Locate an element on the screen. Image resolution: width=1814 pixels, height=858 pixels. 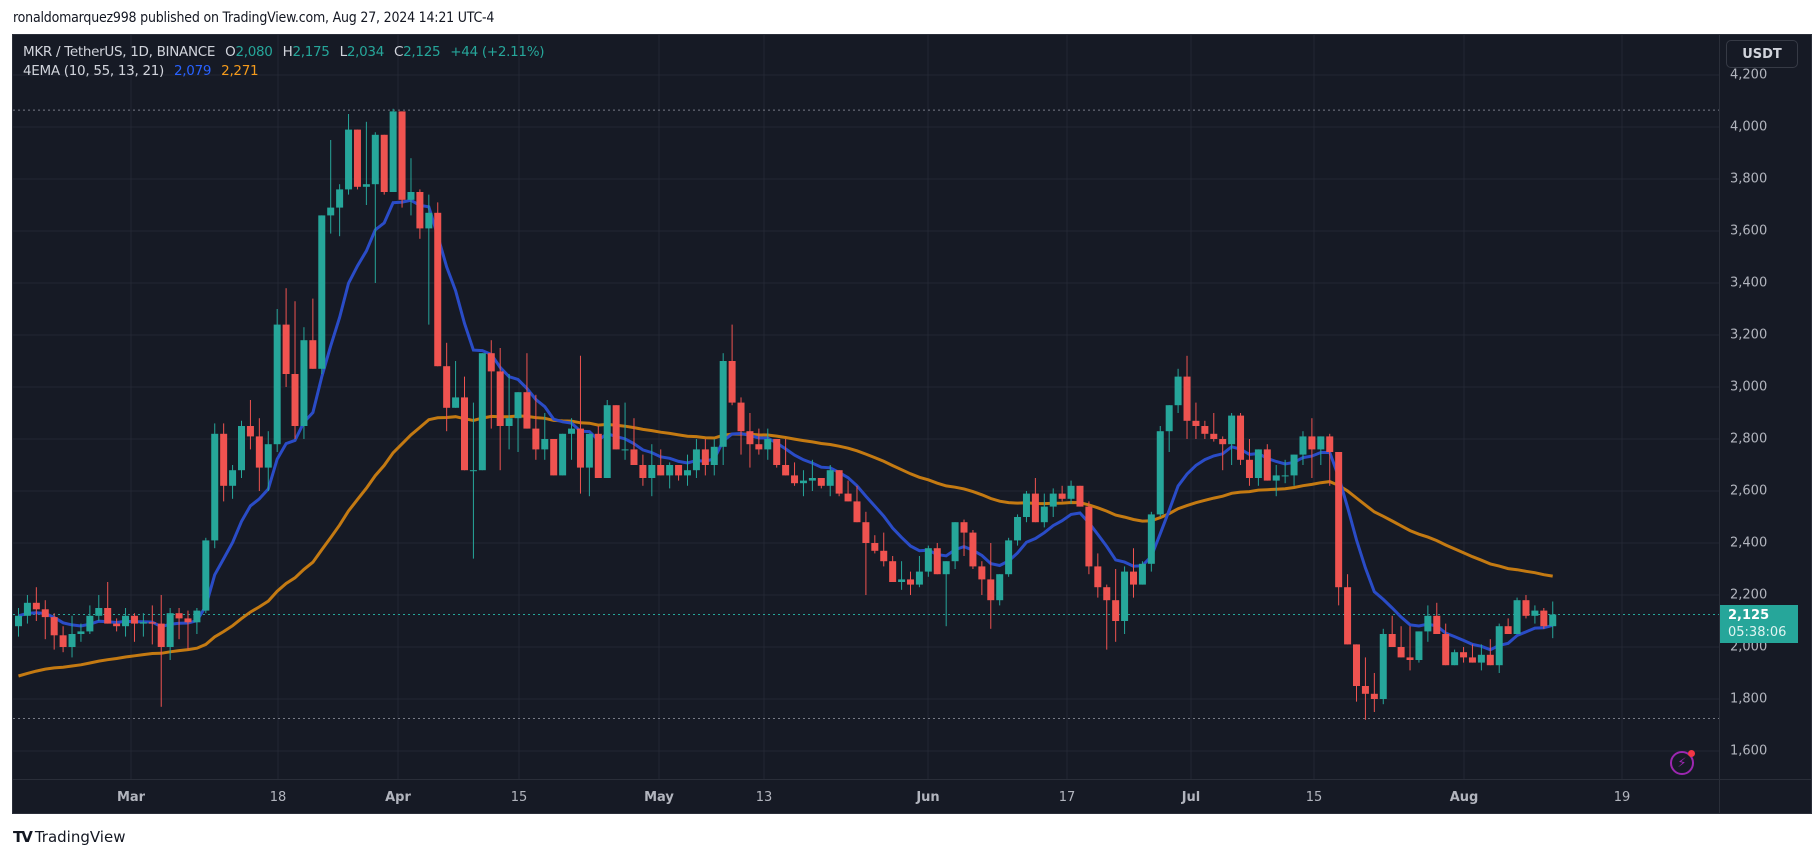
legend-open-value: 2,080 is located at coordinates (254, 52).